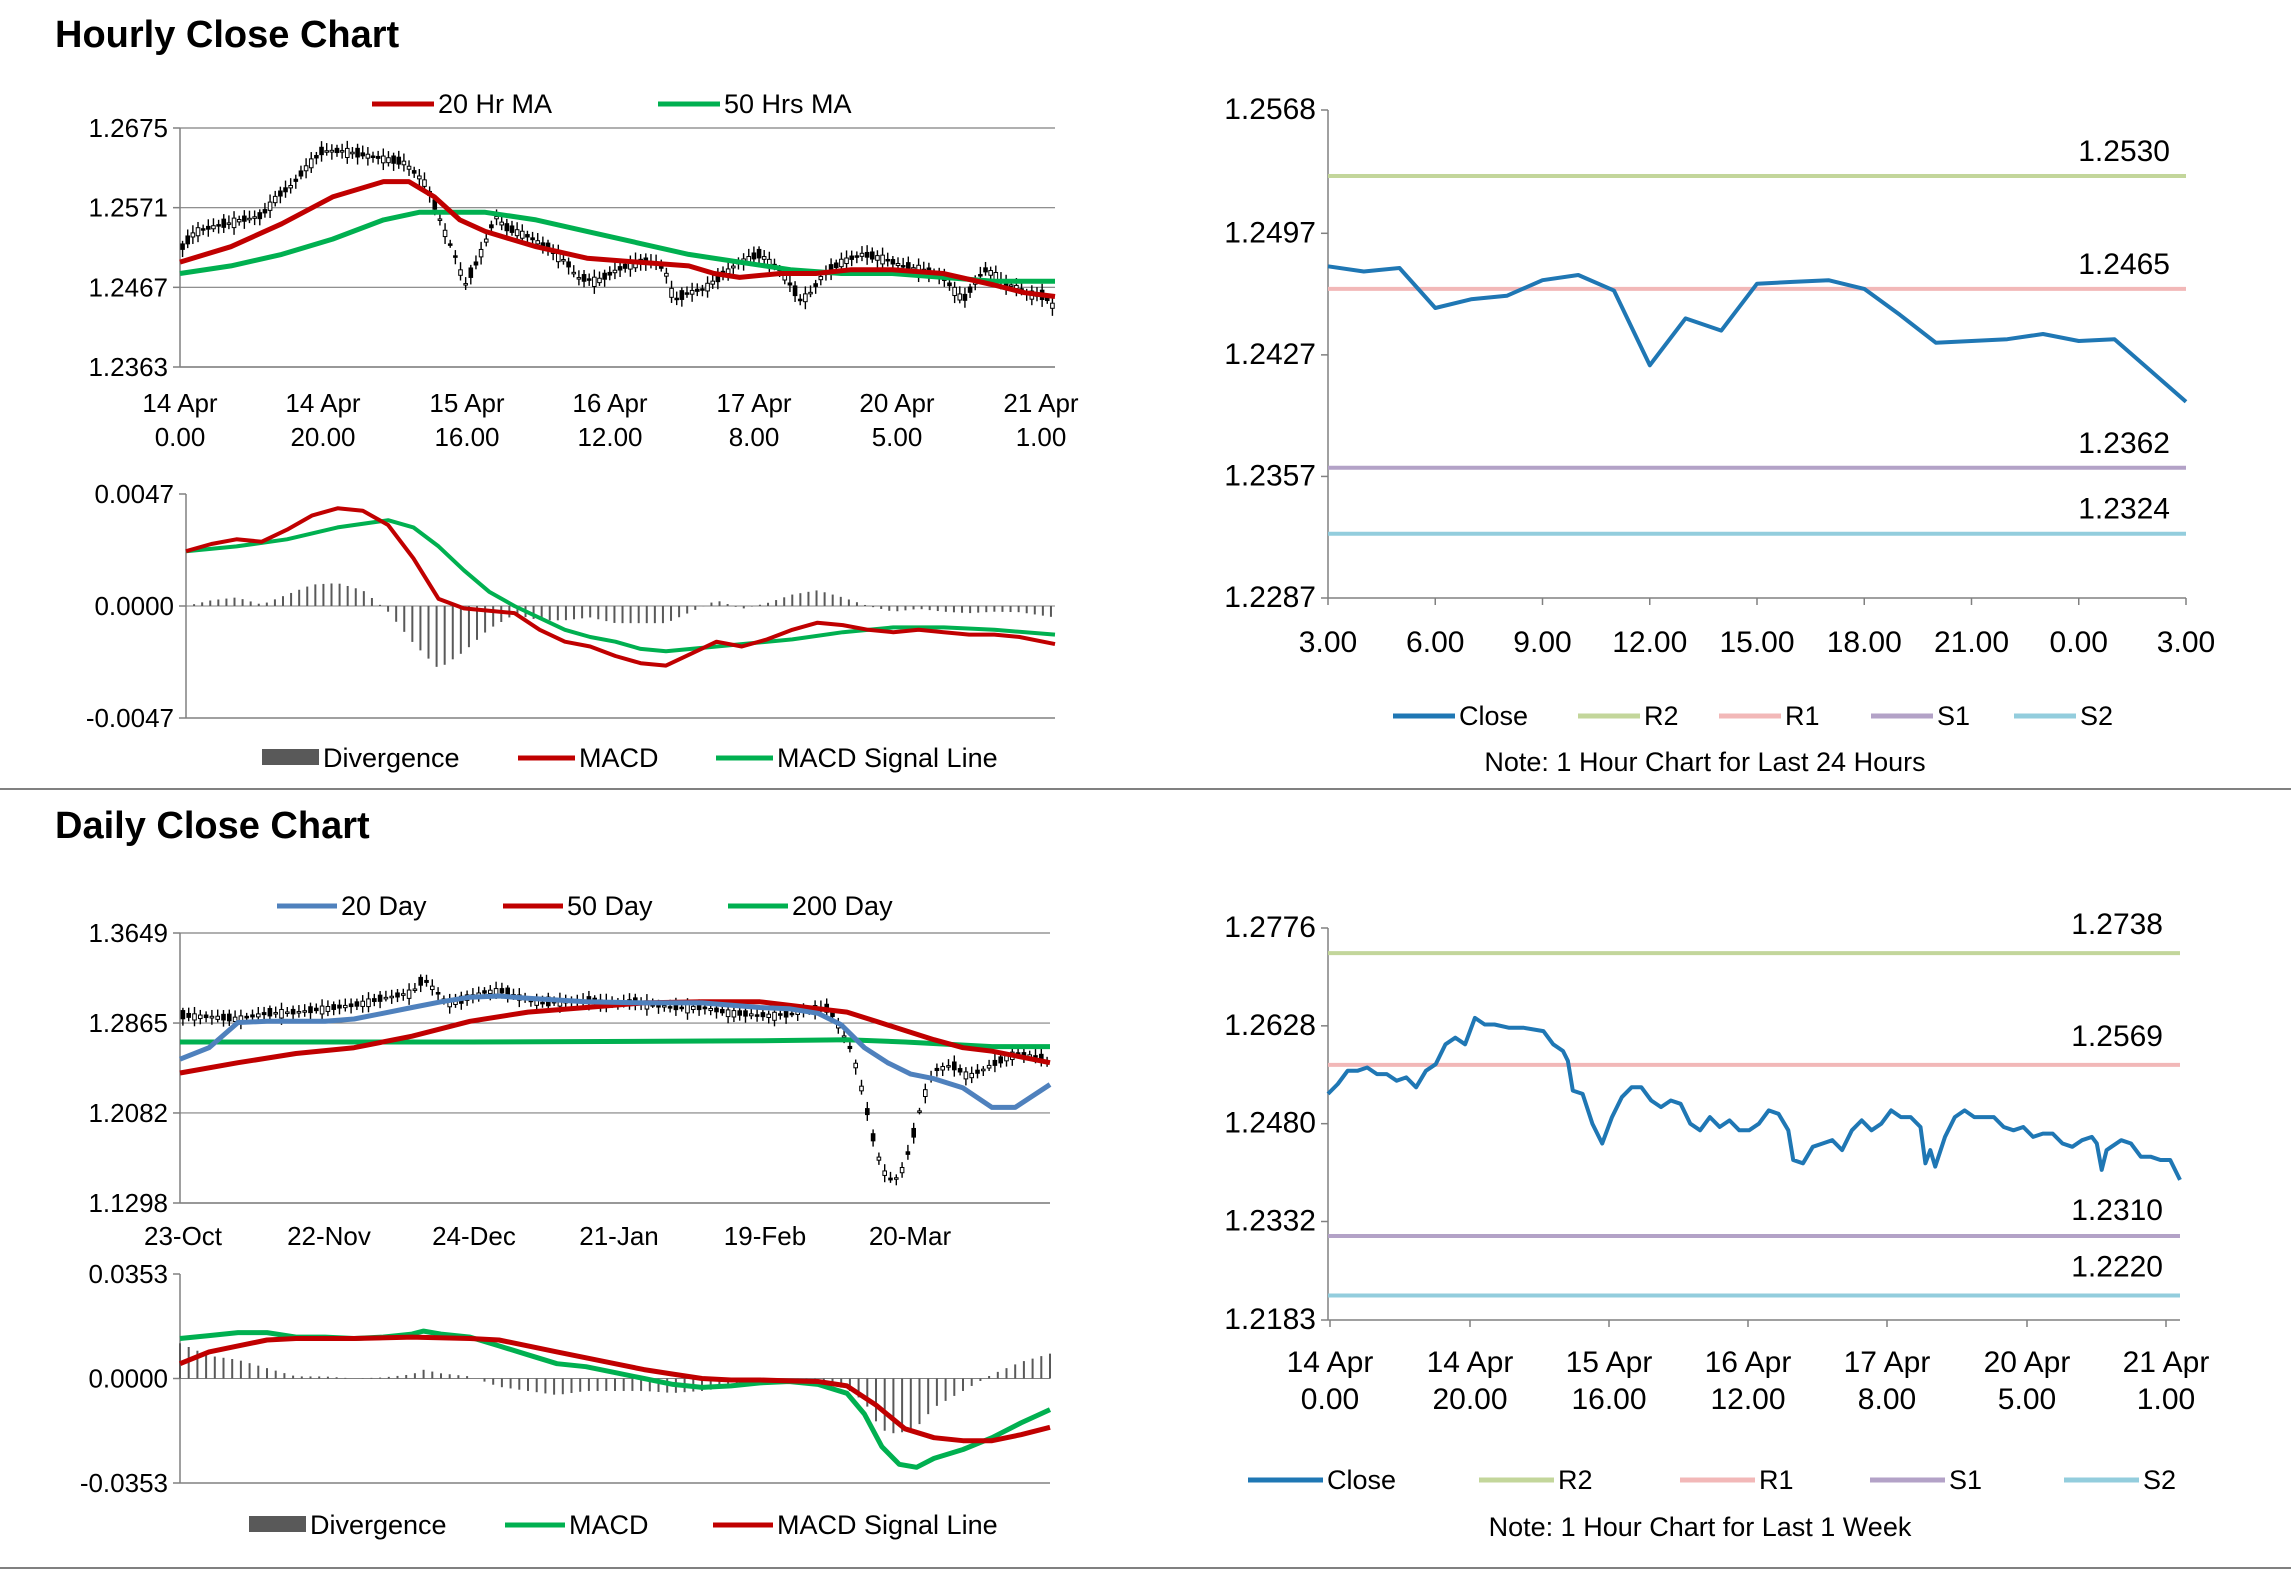 The image size is (2291, 1577). Describe the element at coordinates (1864, 642) in the screenshot. I see `hourly-levels-x-tick-label: 18.00` at that location.